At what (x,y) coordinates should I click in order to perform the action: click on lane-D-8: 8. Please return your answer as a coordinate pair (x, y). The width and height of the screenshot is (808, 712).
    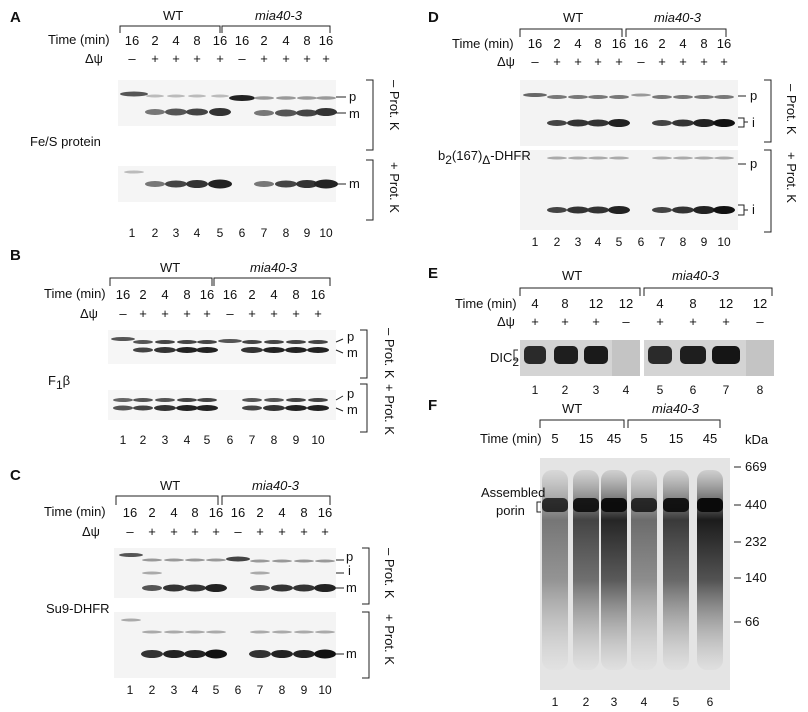
    Looking at the image, I should click on (683, 242).